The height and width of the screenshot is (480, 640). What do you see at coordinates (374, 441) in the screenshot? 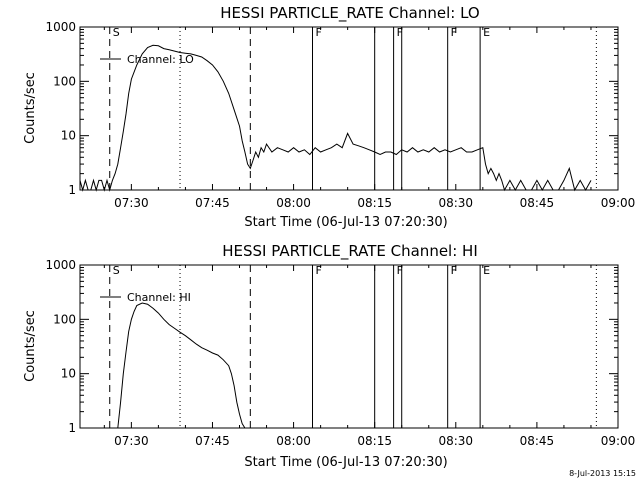
I see `x-tick-label-hi: 08:15` at bounding box center [374, 441].